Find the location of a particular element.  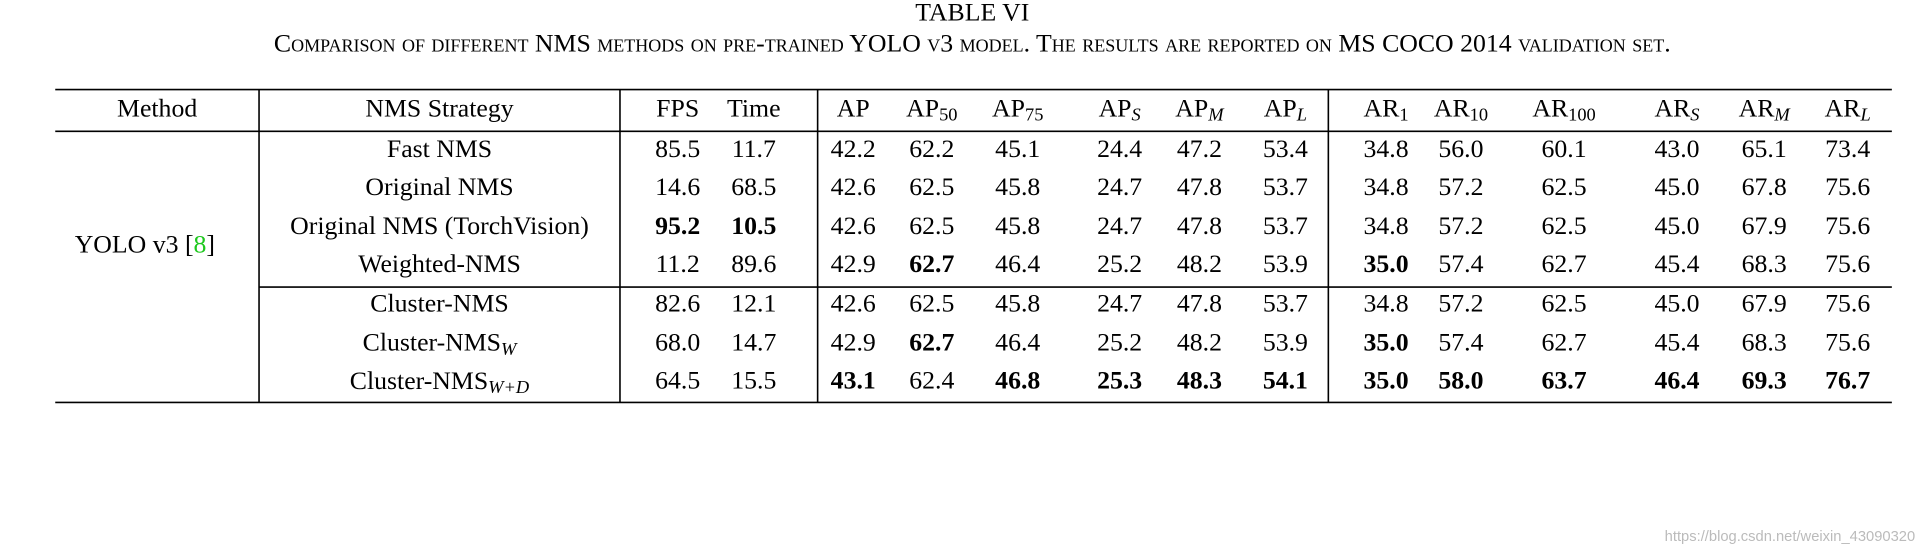

table-cell: 65.1 is located at coordinates (1764, 148).